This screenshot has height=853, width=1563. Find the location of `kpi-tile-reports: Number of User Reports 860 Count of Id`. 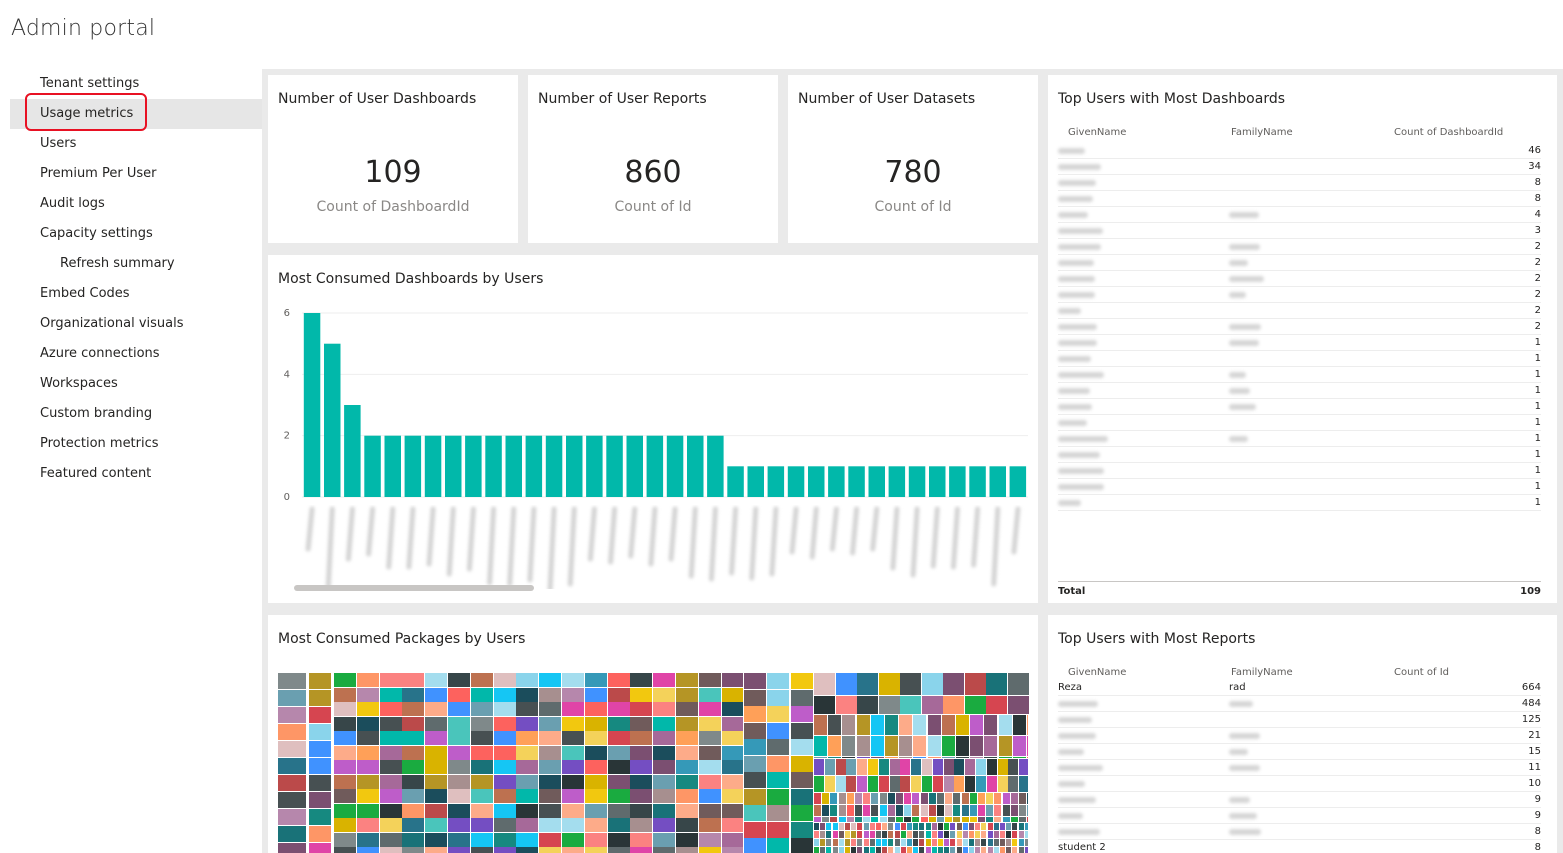

kpi-tile-reports: Number of User Reports 860 Count of Id is located at coordinates (653, 159).